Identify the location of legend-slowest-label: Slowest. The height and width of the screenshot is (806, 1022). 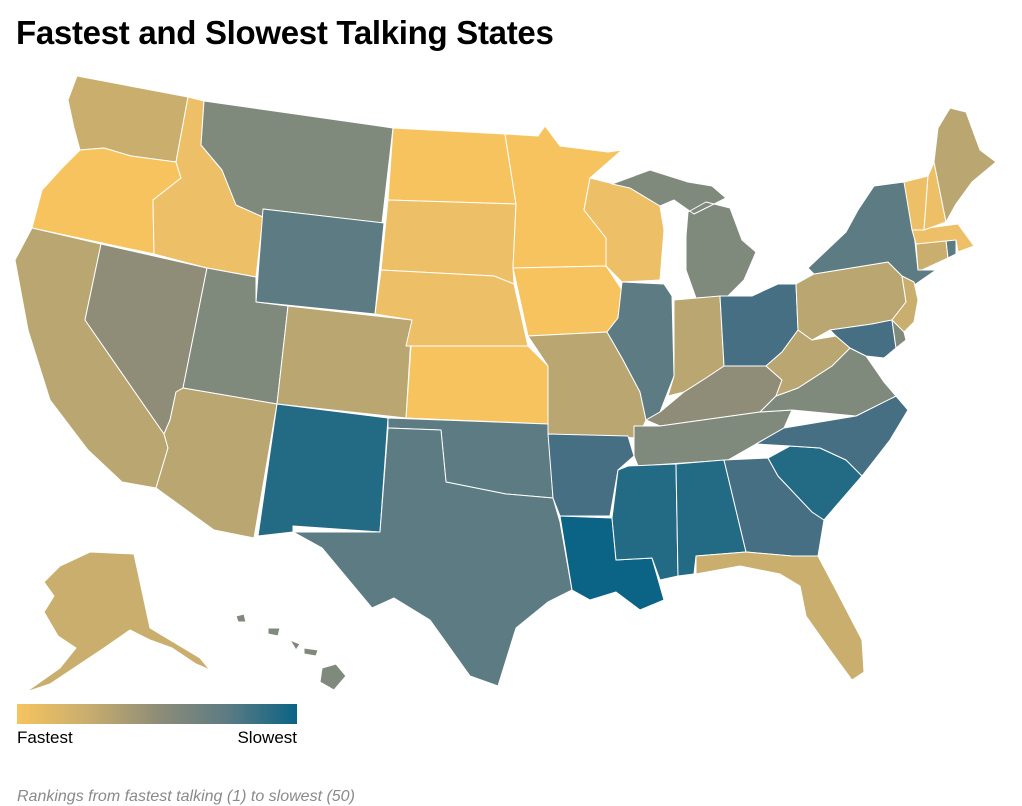
(267, 737).